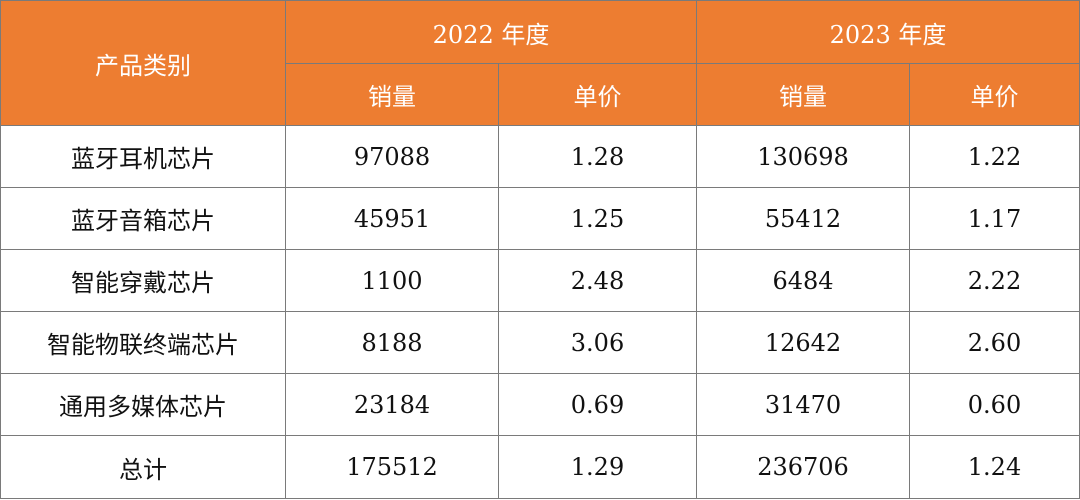  I want to click on cell-sales-2022: 97088, so click(392, 156).